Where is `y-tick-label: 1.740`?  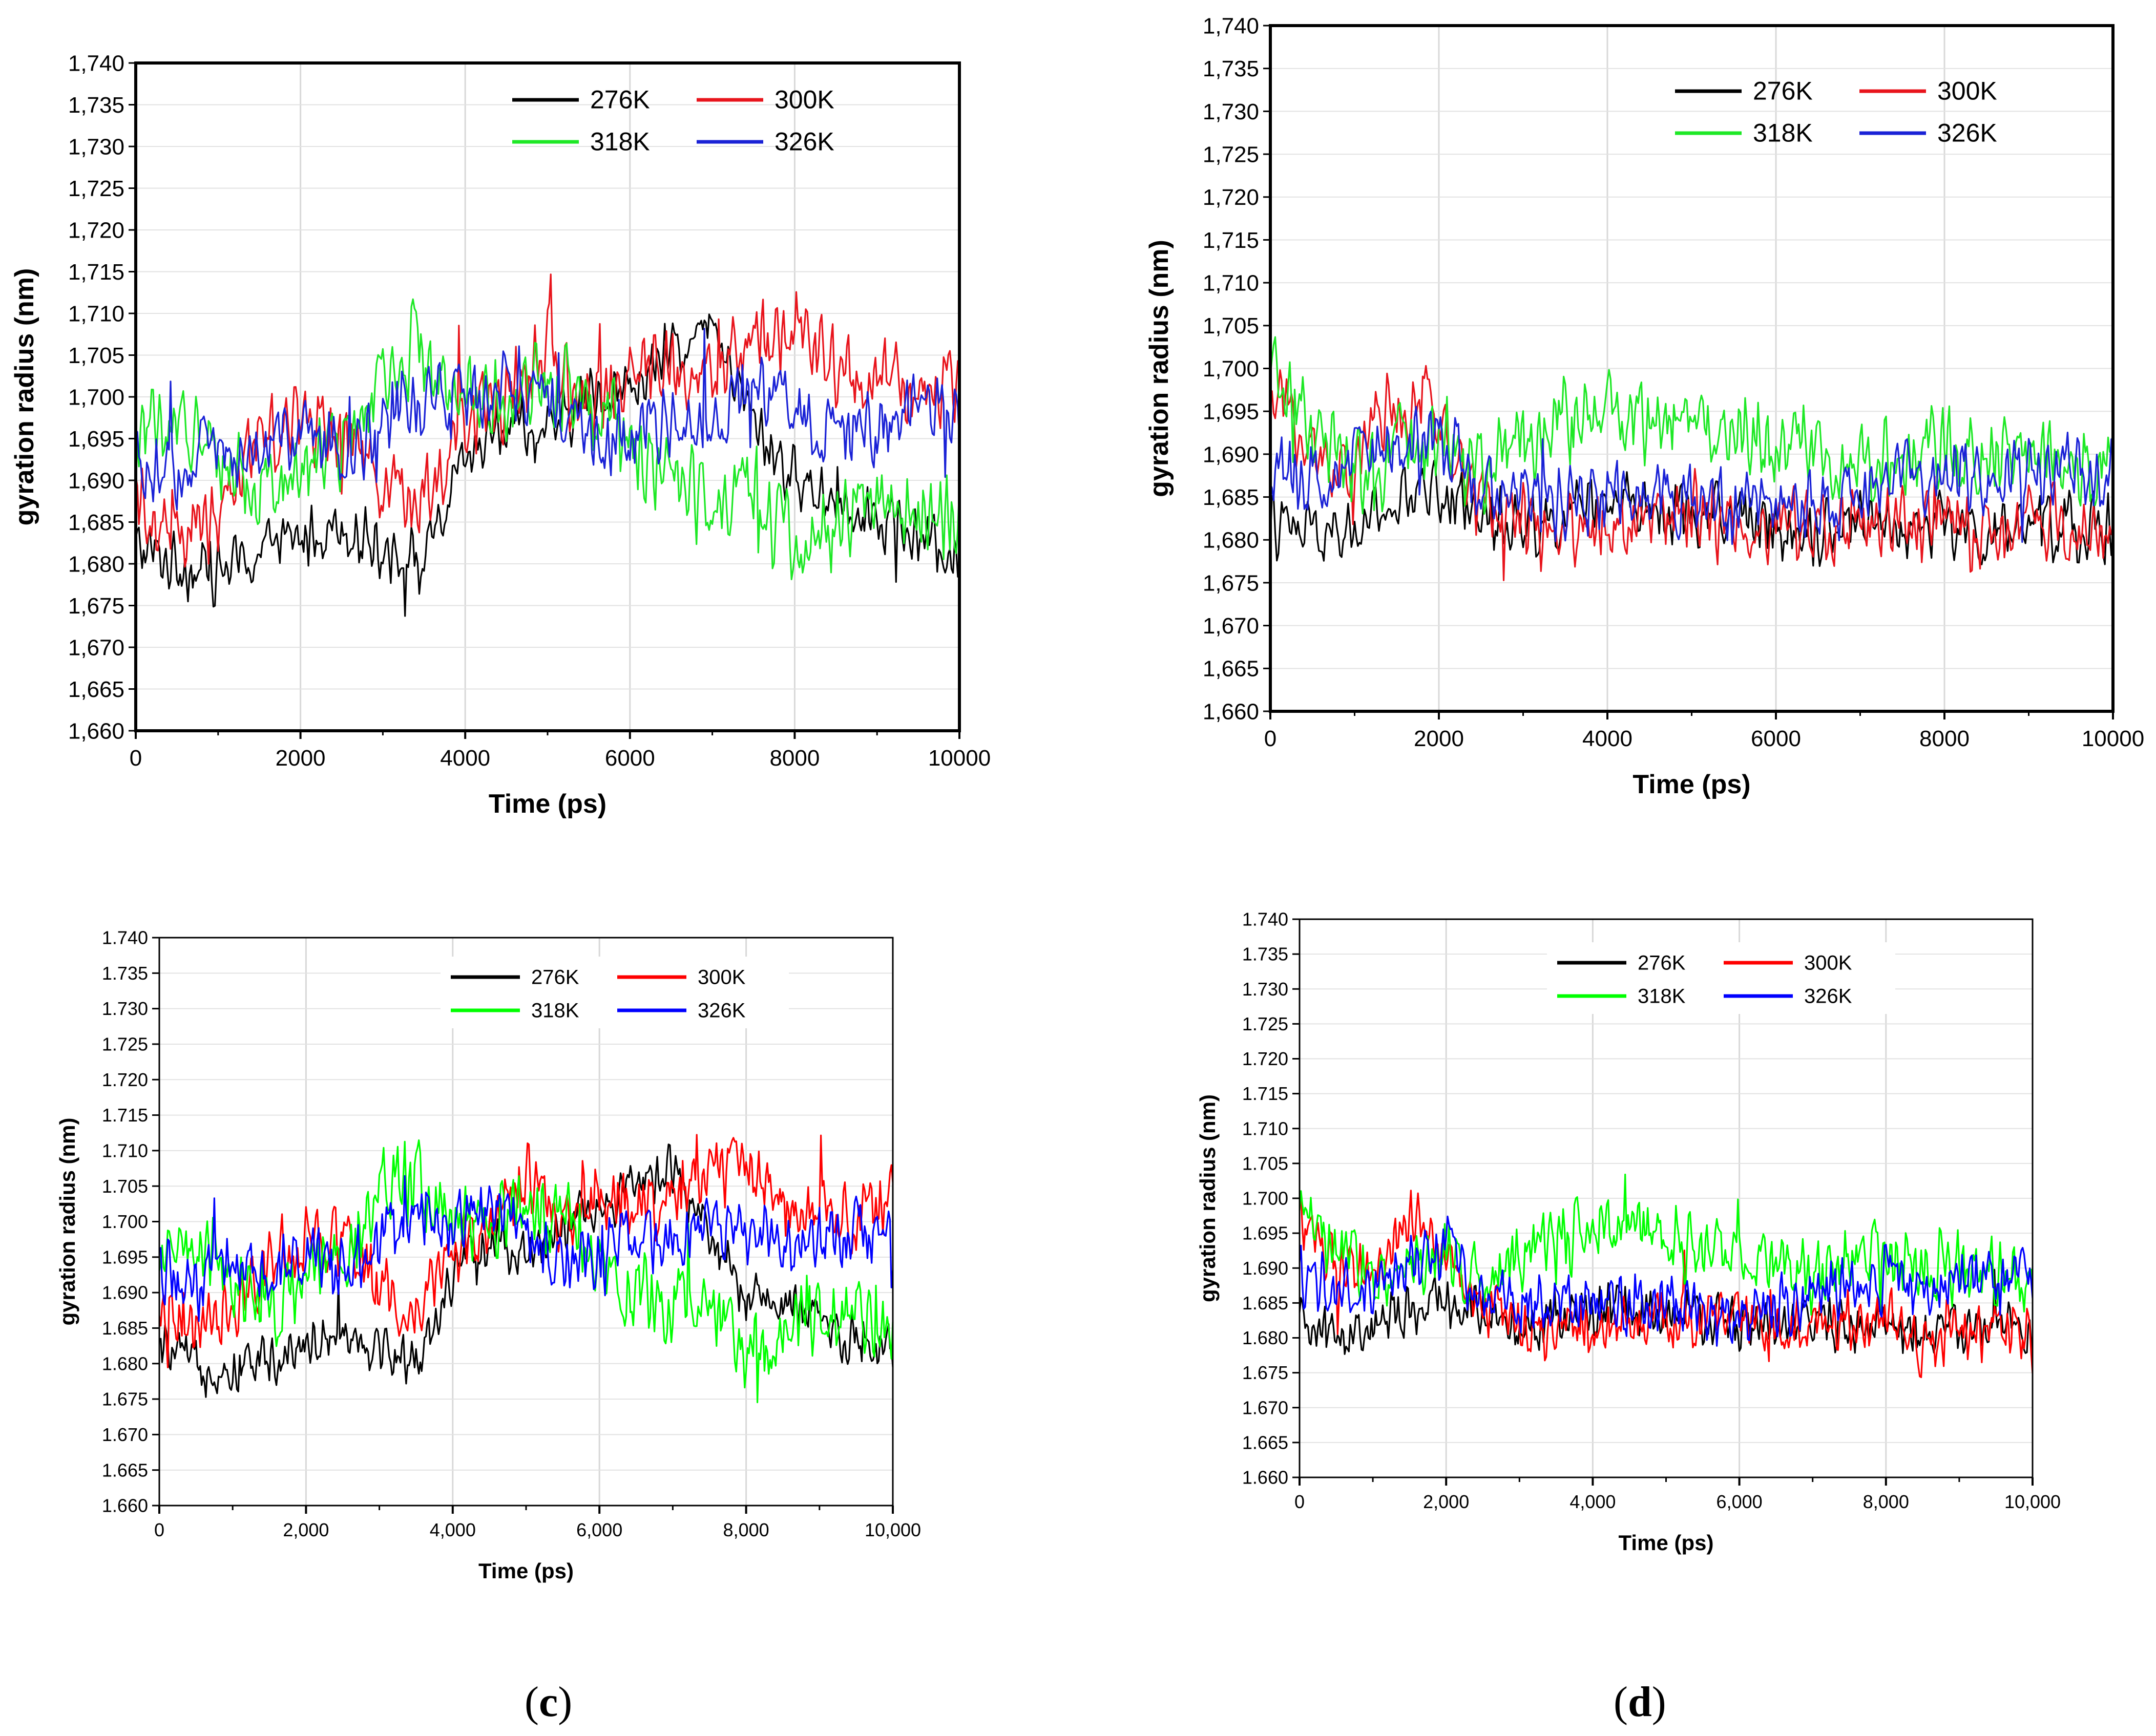 y-tick-label: 1.740 is located at coordinates (125, 938).